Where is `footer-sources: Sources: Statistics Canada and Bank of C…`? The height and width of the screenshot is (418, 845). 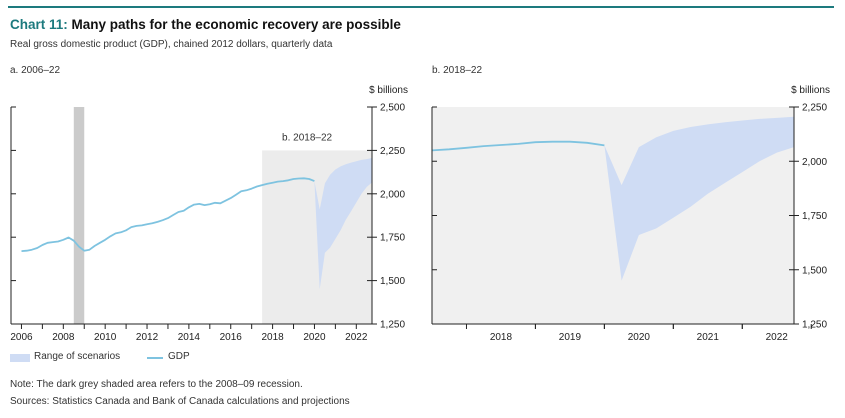 footer-sources: Sources: Statistics Canada and Bank of C… is located at coordinates (180, 401).